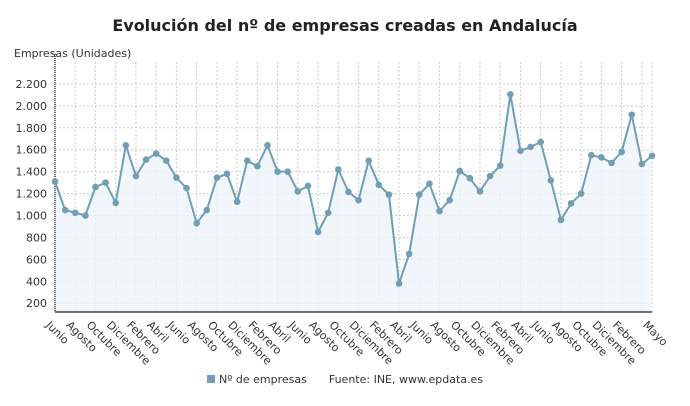 This screenshot has width=690, height=406. Describe the element at coordinates (32, 194) in the screenshot. I see `y-tick-label: 1.200` at that location.